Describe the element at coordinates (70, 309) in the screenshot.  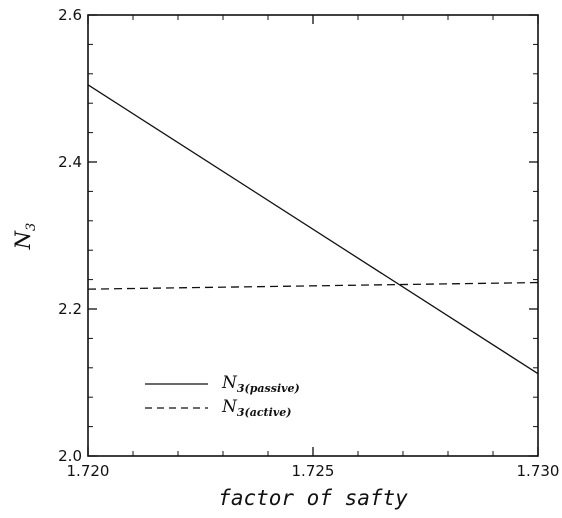
I see `y-tick-label: 2.2` at that location.